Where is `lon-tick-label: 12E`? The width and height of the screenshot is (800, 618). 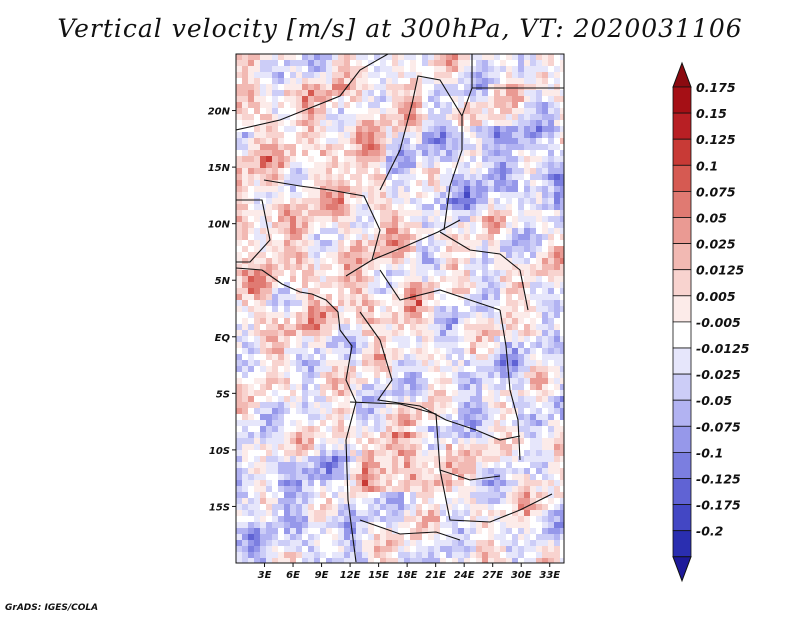
lon-tick-label: 12E is located at coordinates (350, 575).